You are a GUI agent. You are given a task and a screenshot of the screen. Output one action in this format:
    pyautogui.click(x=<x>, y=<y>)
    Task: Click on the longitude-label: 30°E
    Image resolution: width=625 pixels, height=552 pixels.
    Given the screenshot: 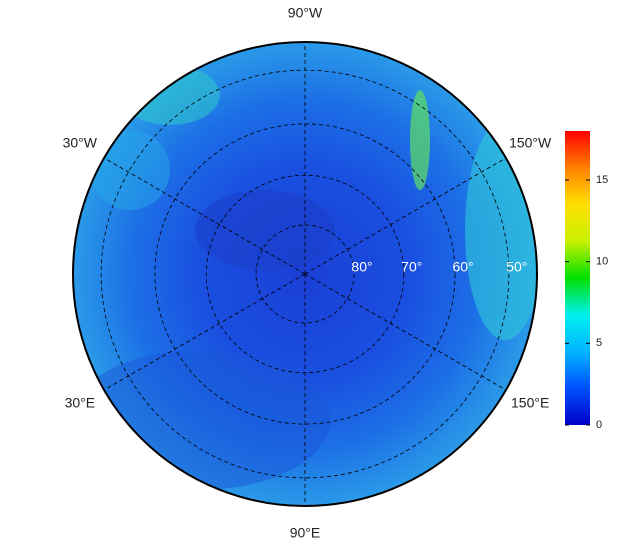 What is the action you would take?
    pyautogui.click(x=80, y=403)
    